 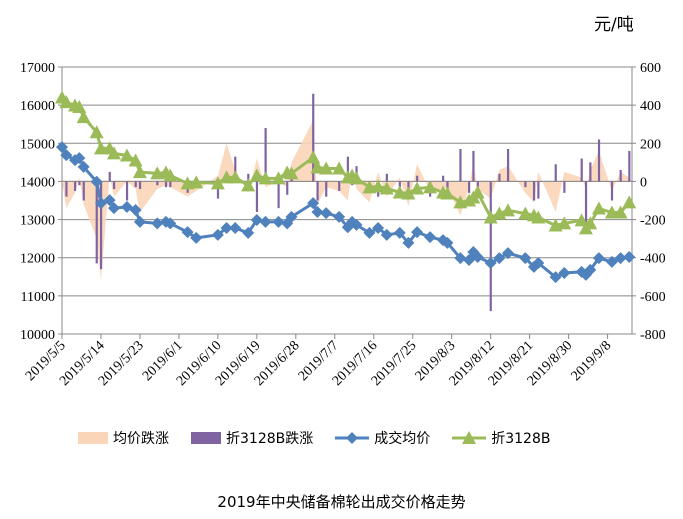 What do you see at coordinates (252, 438) in the screenshot?
I see `legend-item-3128b-change: 折3128B跌涨` at bounding box center [252, 438].